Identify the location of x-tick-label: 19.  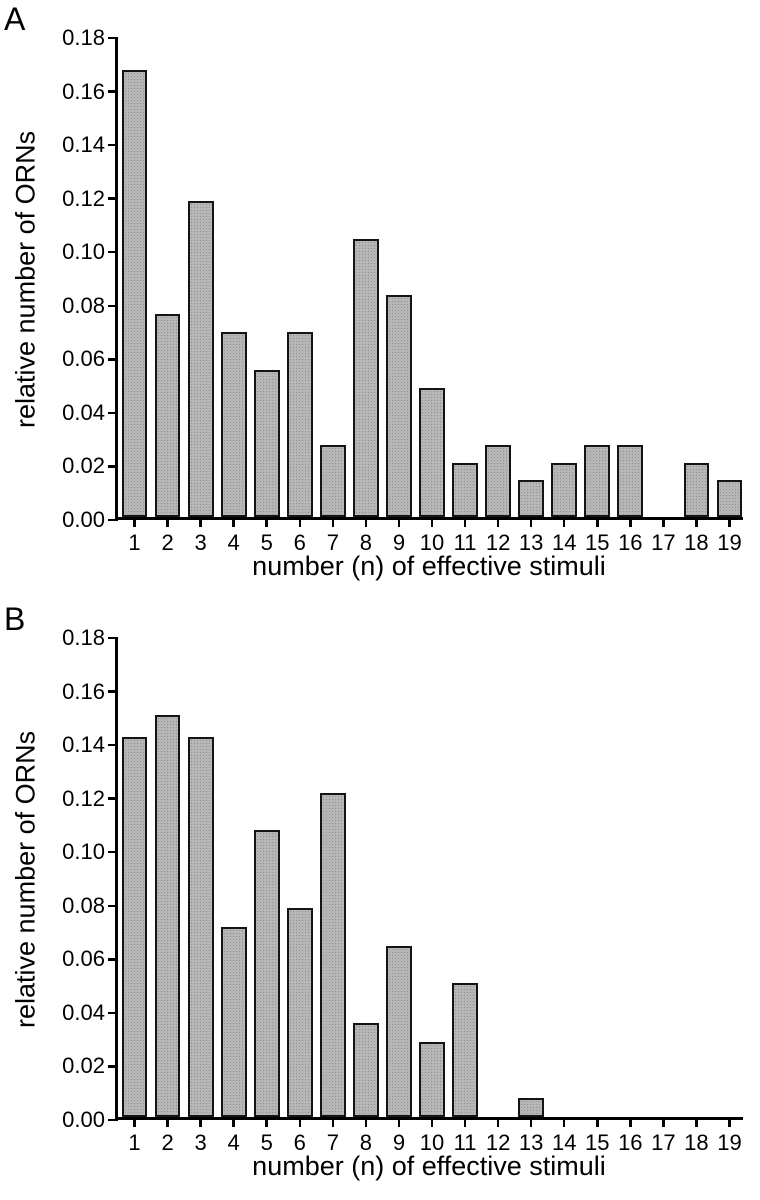
(729, 1142).